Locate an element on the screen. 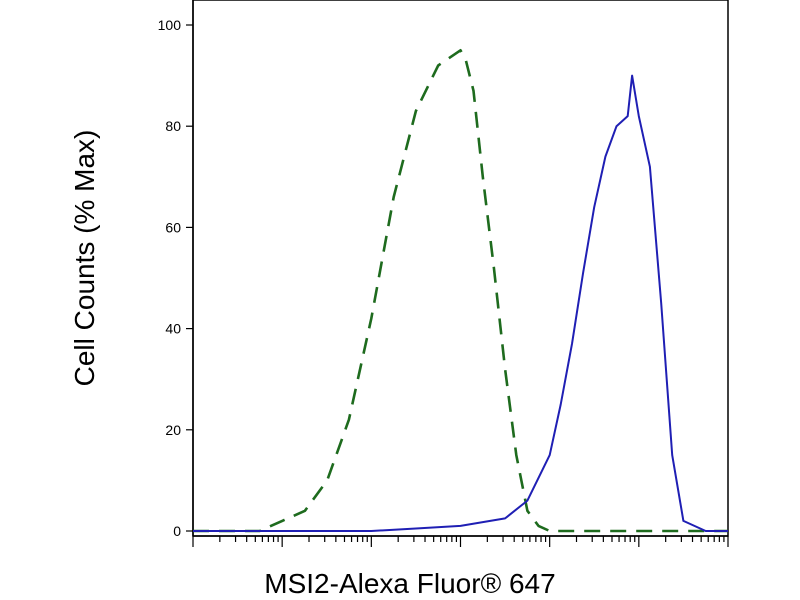 This screenshot has height=600, width=800. y-tick-label: 100 is located at coordinates (170, 25).